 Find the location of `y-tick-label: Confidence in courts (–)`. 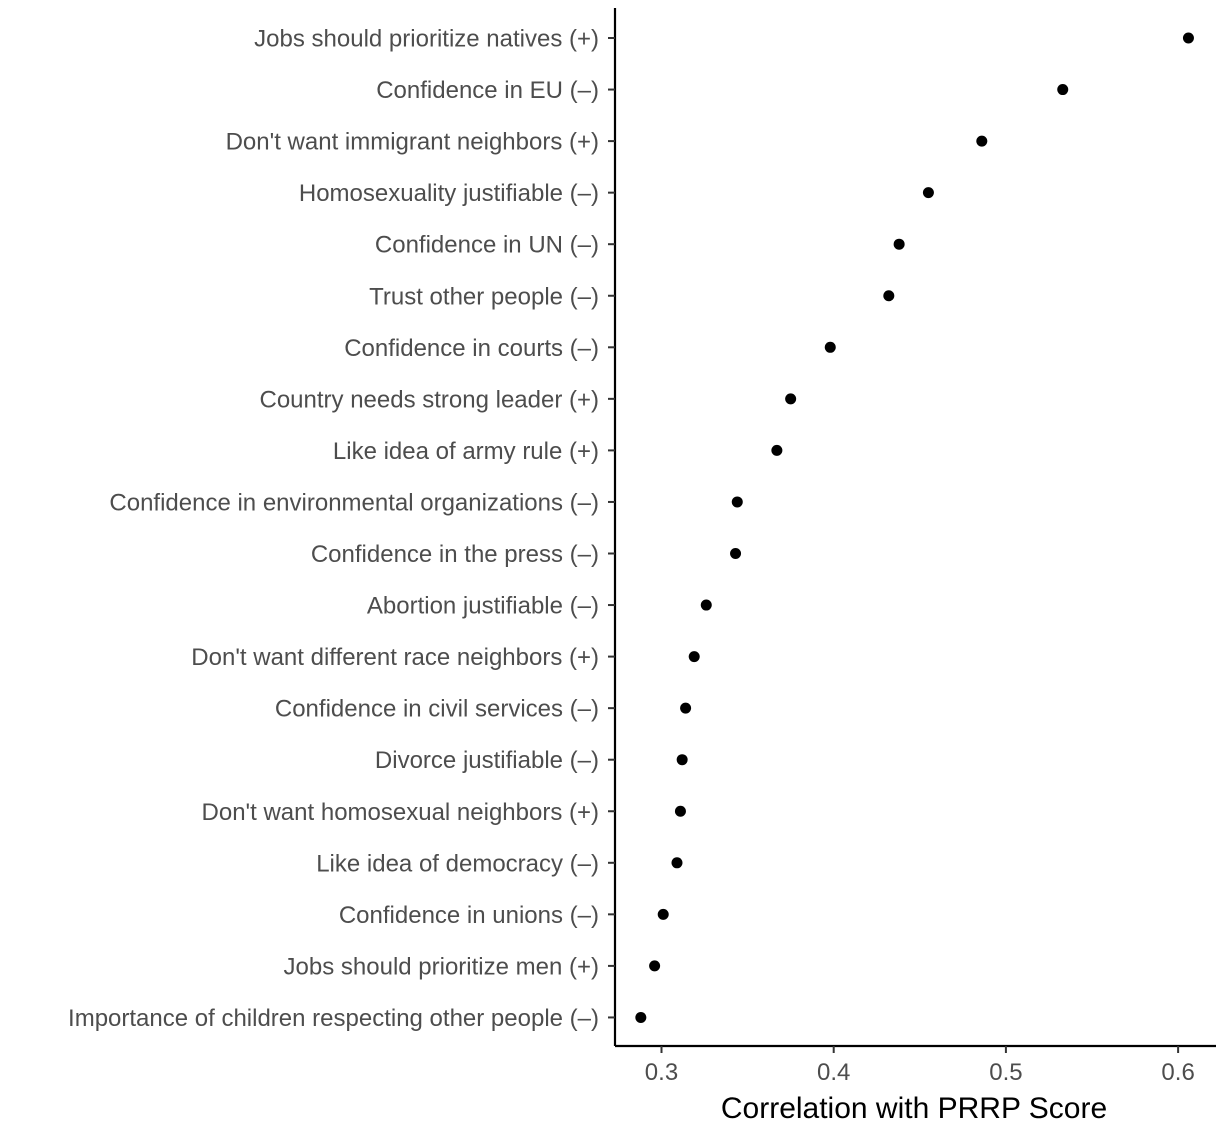

y-tick-label: Confidence in courts (–) is located at coordinates (471, 348).